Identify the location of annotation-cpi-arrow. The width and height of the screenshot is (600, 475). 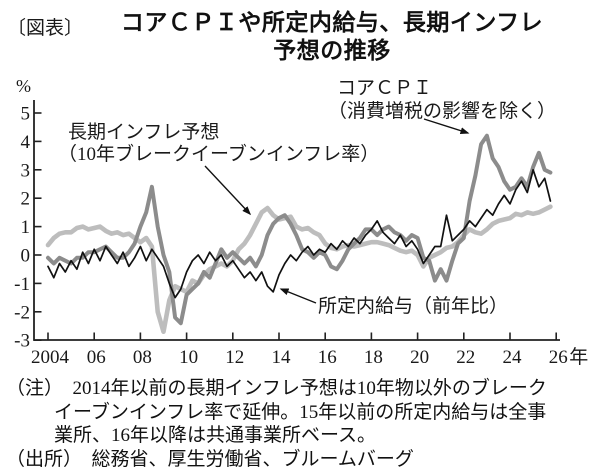
(446, 126).